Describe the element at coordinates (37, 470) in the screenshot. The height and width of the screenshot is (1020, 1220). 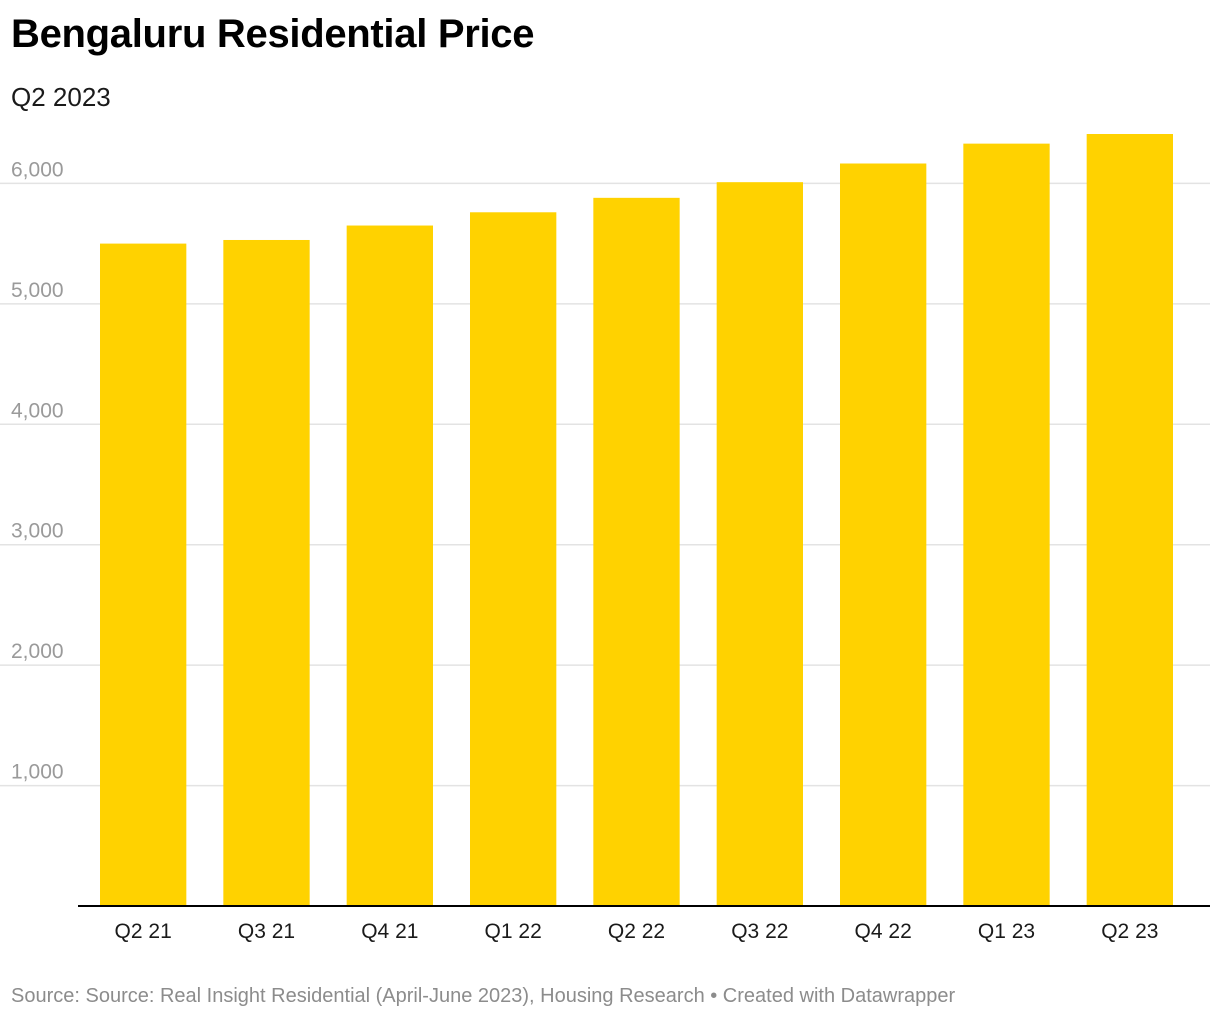
I see `y-axis-tick-labels: 1,000 2,000 3,000 4,000 5,000 6,000` at that location.